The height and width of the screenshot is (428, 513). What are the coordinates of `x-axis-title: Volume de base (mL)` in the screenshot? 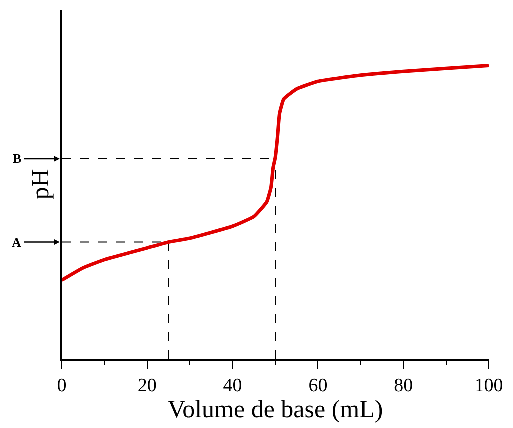 It's located at (276, 410).